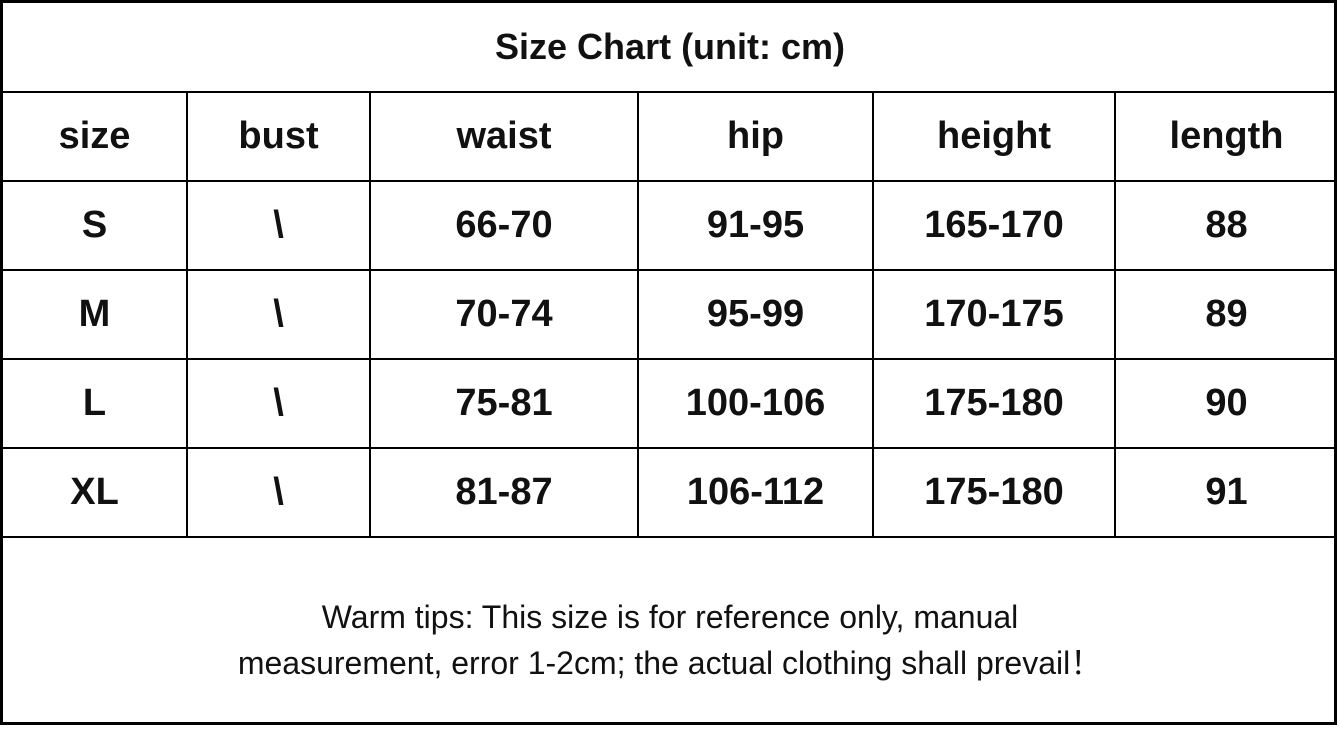 Image resolution: width=1340 pixels, height=731 pixels. I want to click on cell-waist: 70-74, so click(504, 314).